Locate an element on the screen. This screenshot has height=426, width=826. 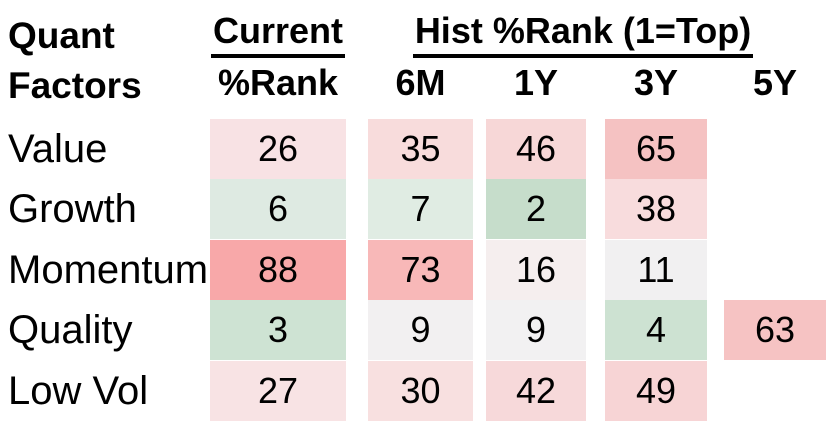
heatmap-cell-momentum-current: 88 is located at coordinates (278, 270).